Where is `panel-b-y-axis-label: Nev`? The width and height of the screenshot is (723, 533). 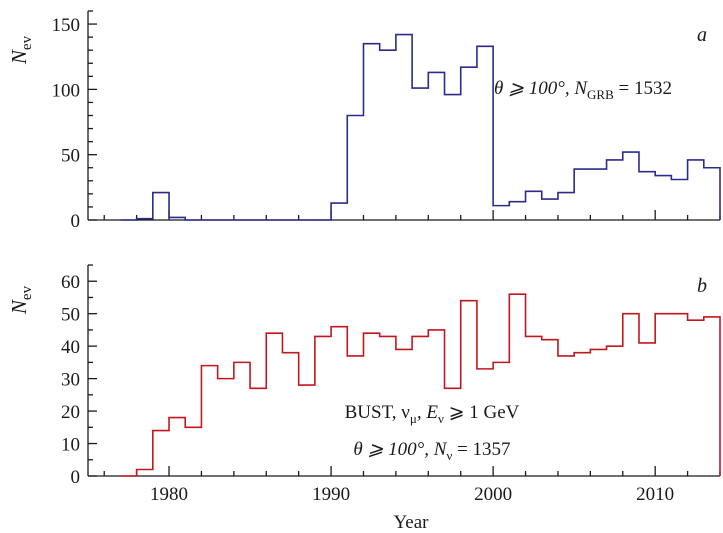 panel-b-y-axis-label: Nev is located at coordinates (21, 300).